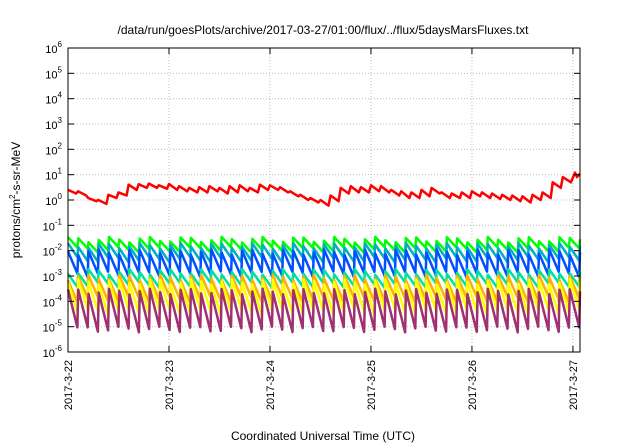 The height and width of the screenshot is (448, 640). I want to click on x-tick-label: 2017-3-25, so click(372, 385).